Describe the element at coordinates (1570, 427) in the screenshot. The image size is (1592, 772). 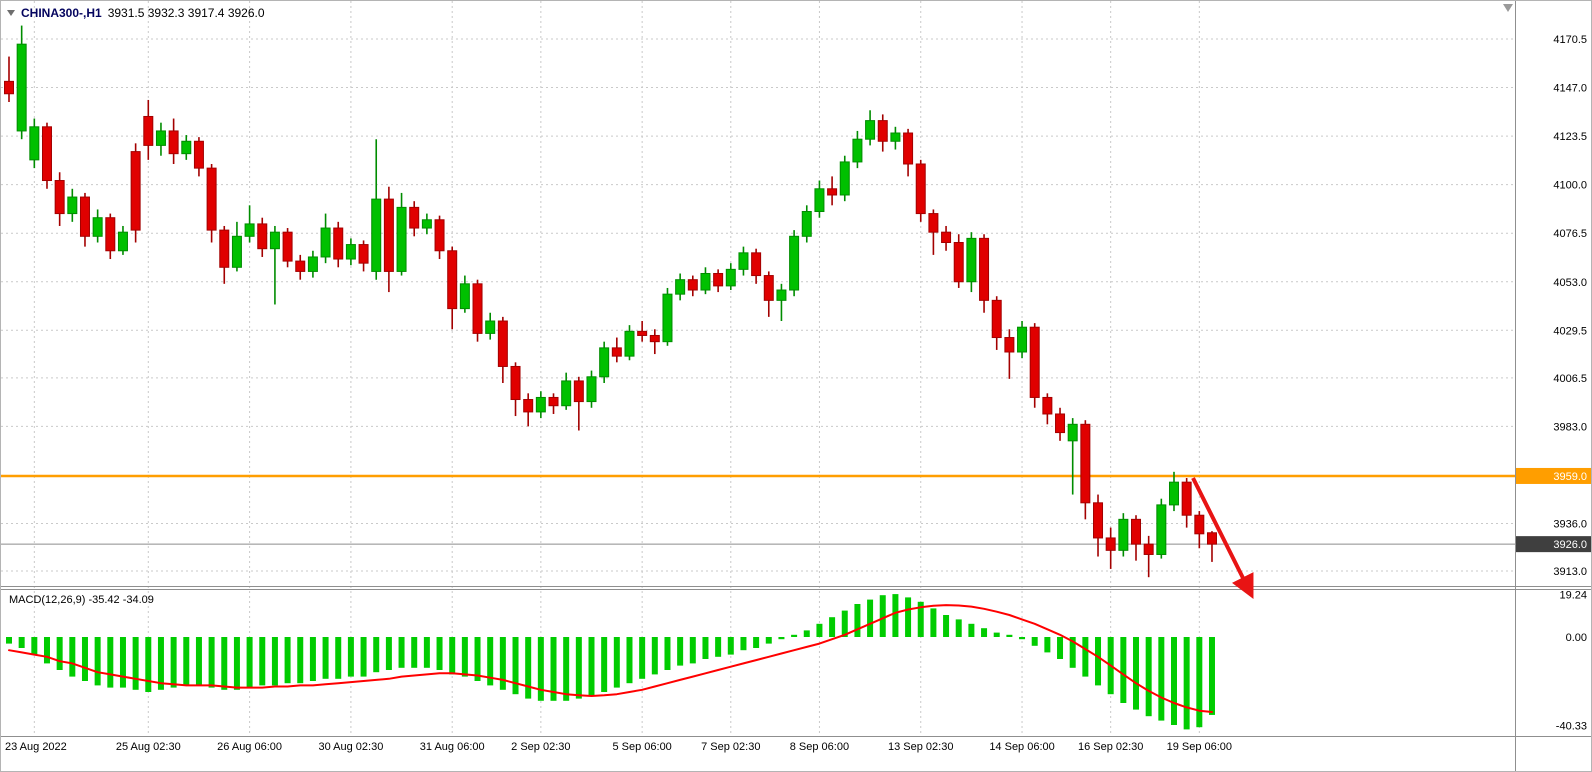
I see `price-axis-label: 3983.0` at that location.